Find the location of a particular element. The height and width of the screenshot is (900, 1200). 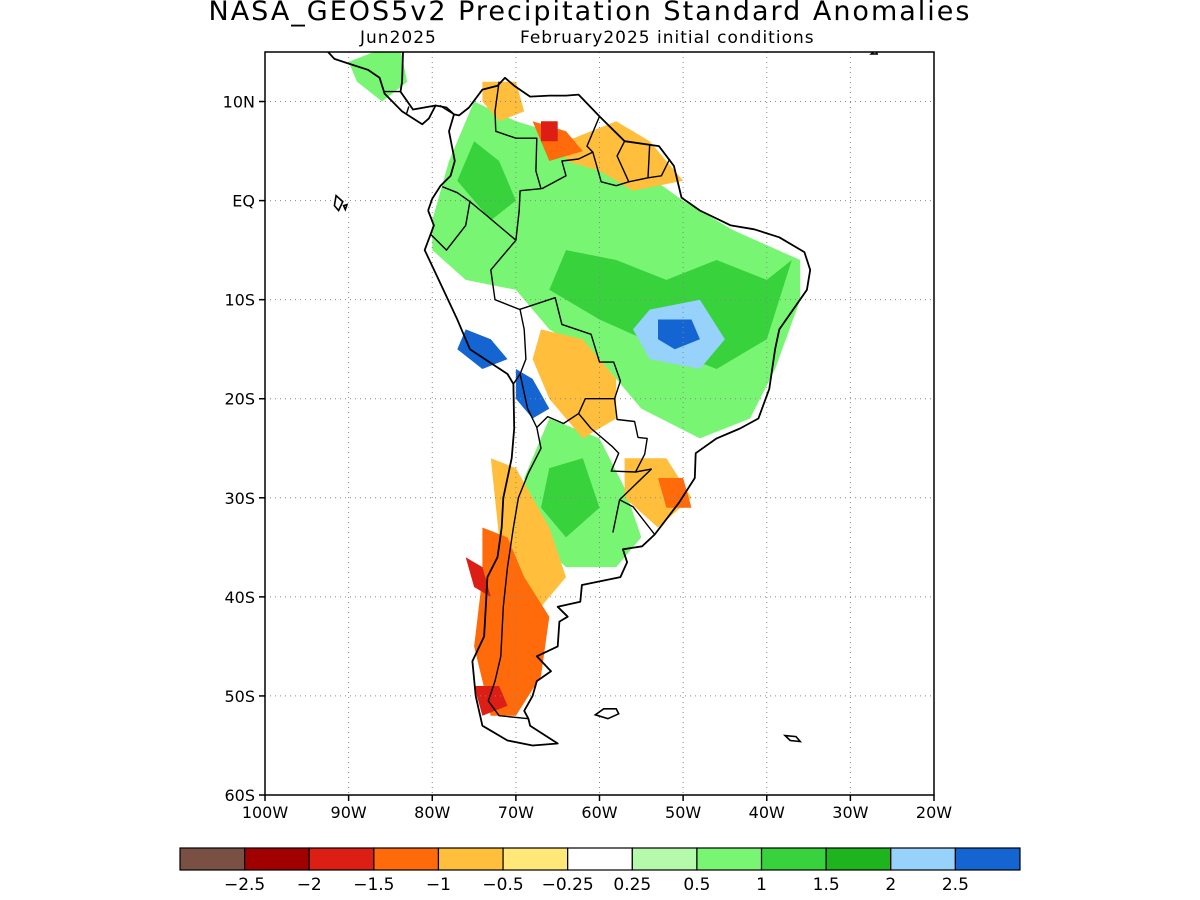

subtitle-initial-conditions: February2025 initial conditions is located at coordinates (667, 38).